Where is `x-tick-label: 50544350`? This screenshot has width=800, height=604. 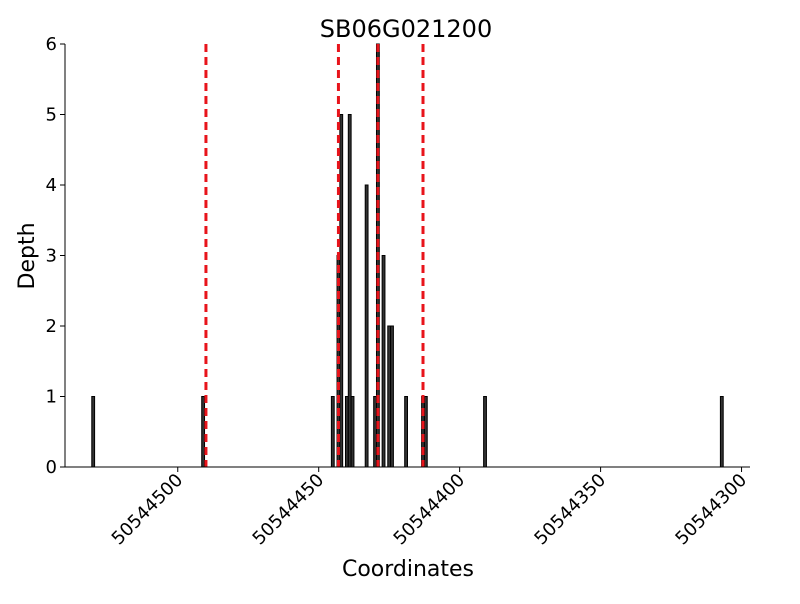
x-tick-label: 50544350 is located at coordinates (570, 510).